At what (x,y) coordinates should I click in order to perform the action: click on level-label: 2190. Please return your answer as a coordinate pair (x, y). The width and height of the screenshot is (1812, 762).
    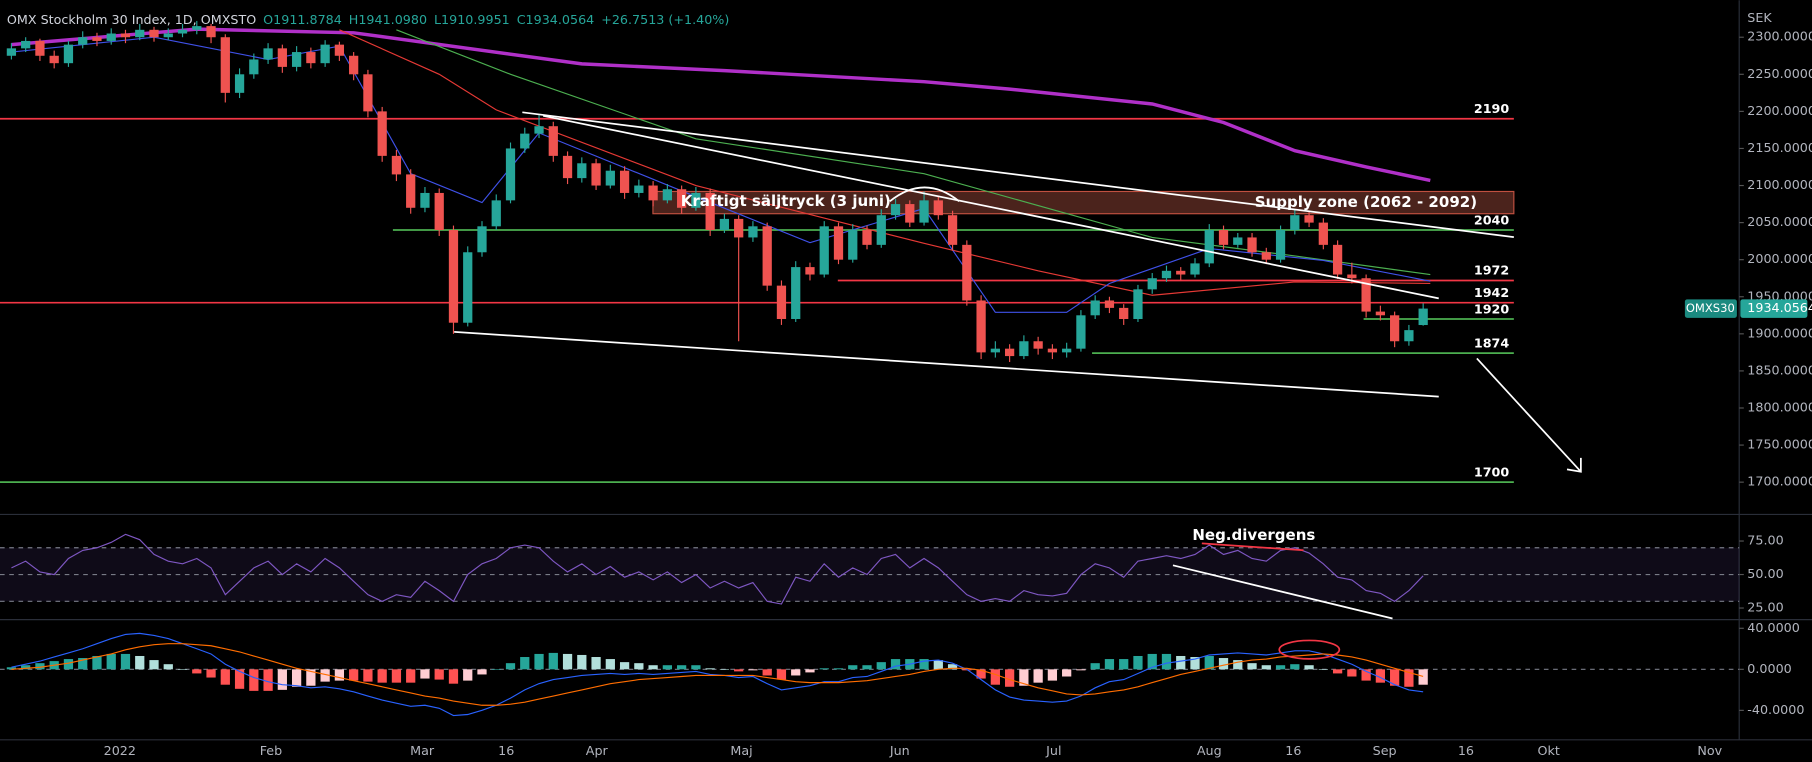
    Looking at the image, I should click on (1492, 108).